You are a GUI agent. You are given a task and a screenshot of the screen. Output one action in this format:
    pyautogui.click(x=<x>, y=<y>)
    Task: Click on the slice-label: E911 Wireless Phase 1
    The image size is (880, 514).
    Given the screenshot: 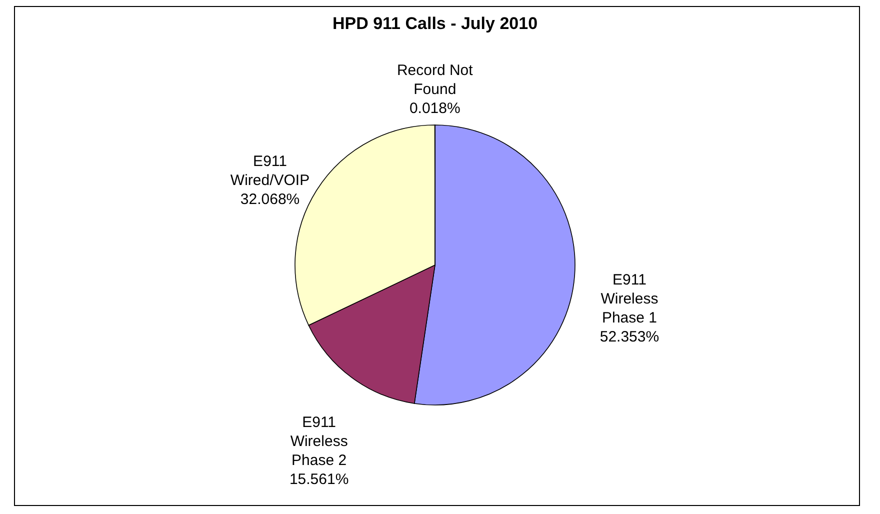 What is the action you would take?
    pyautogui.click(x=629, y=298)
    